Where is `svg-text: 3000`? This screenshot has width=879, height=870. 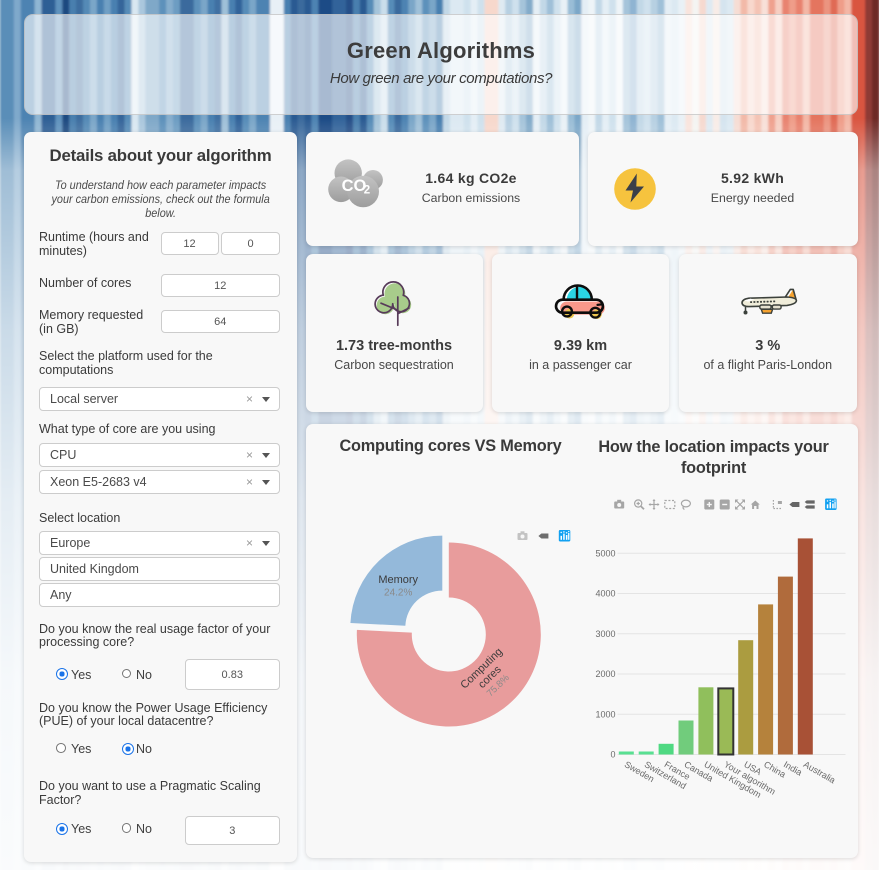
svg-text: 3000 is located at coordinates (605, 634).